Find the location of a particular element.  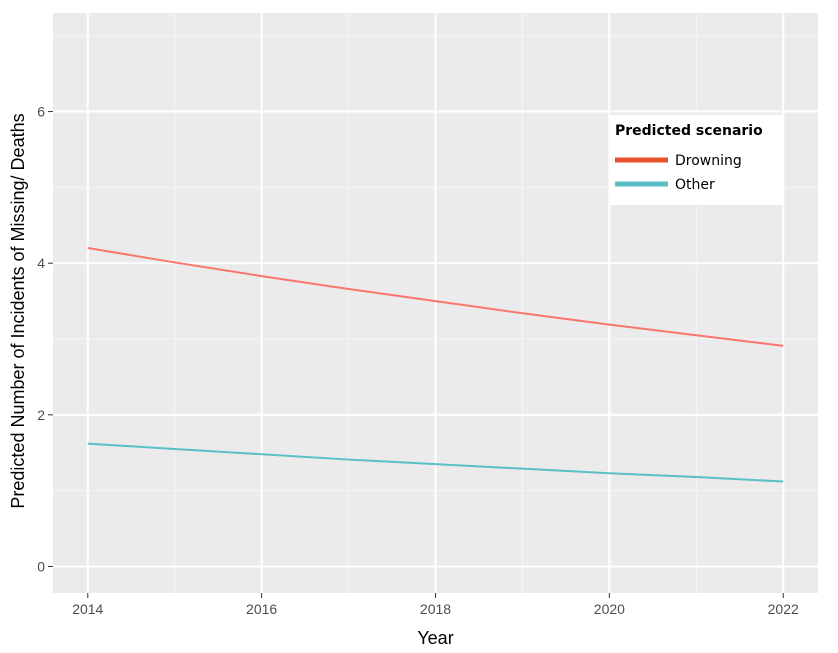

legend-label-drowning: Drowning is located at coordinates (708, 161).